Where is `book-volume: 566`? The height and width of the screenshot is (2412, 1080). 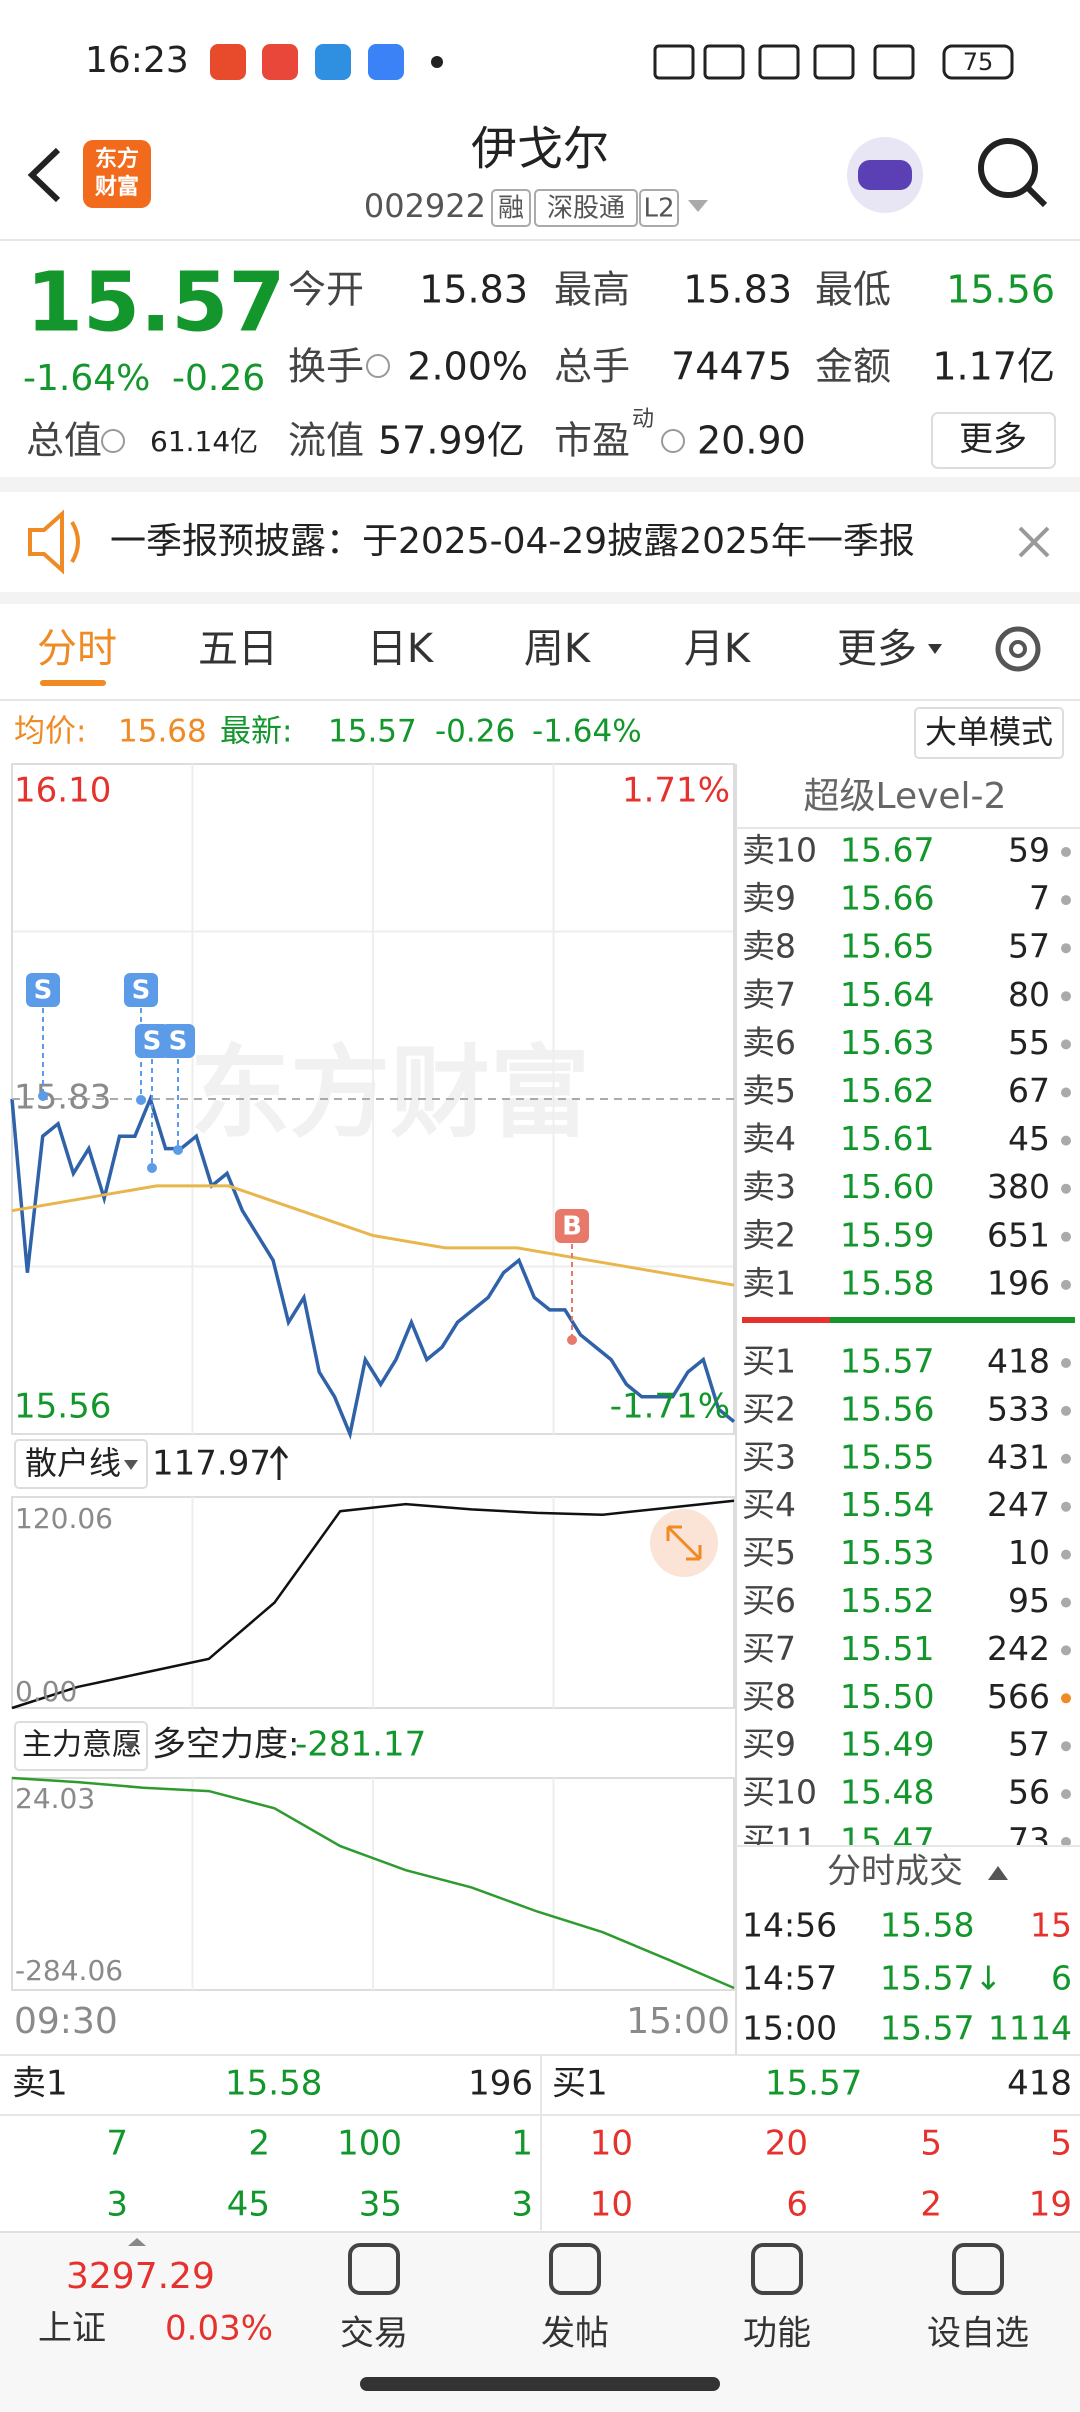
book-volume: 566 is located at coordinates (1018, 1696).